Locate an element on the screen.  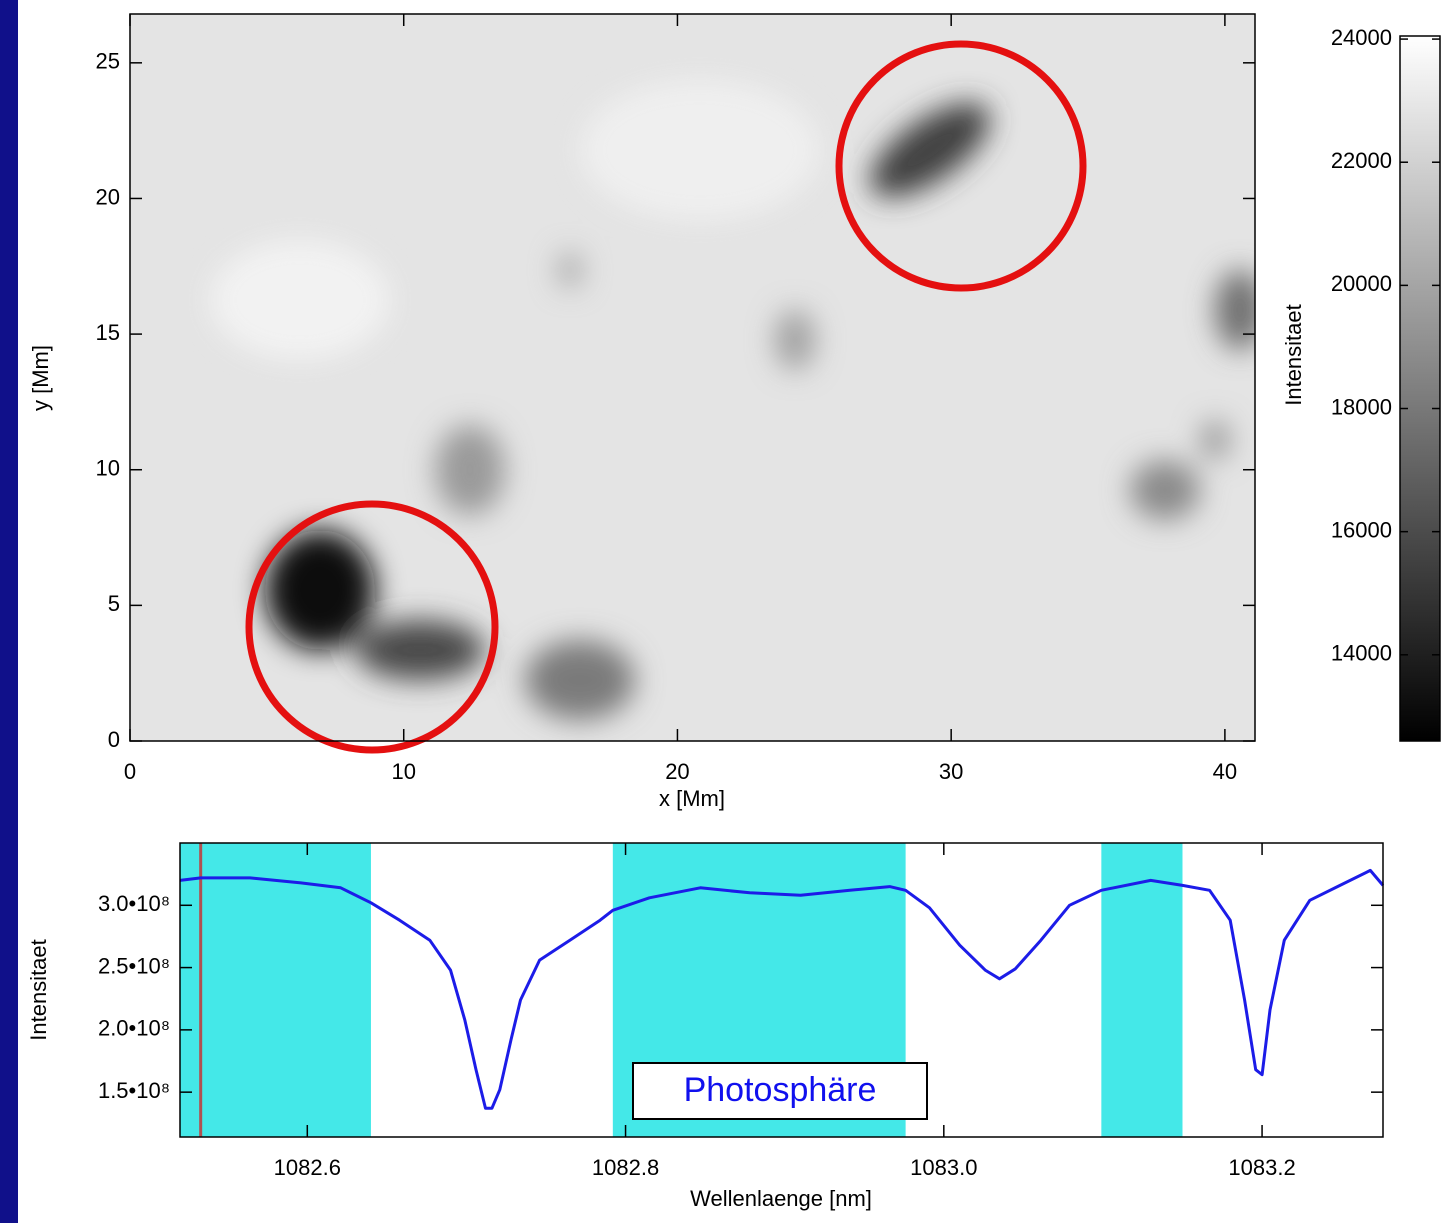
x-tick-label: 1083.0 is located at coordinates (943, 1167).